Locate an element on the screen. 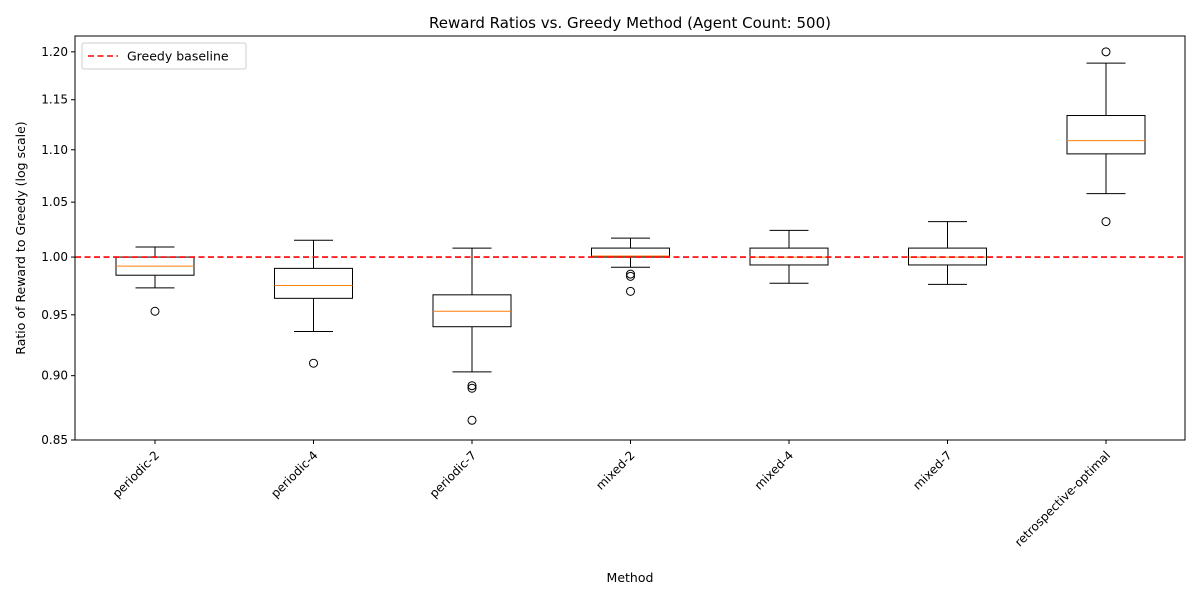 The image size is (1200, 600). x-tick-label: periodic-7 is located at coordinates (453, 474).